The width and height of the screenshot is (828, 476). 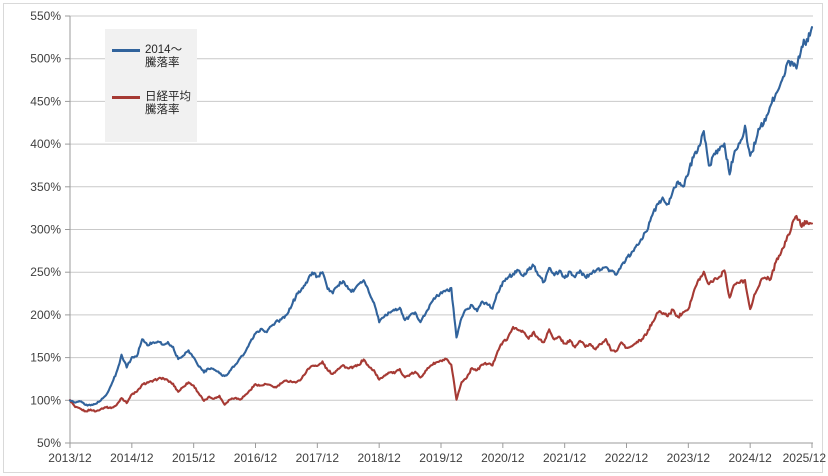 I want to click on legend-label-portfolio: 2014〜 騰落率, so click(x=163, y=57).